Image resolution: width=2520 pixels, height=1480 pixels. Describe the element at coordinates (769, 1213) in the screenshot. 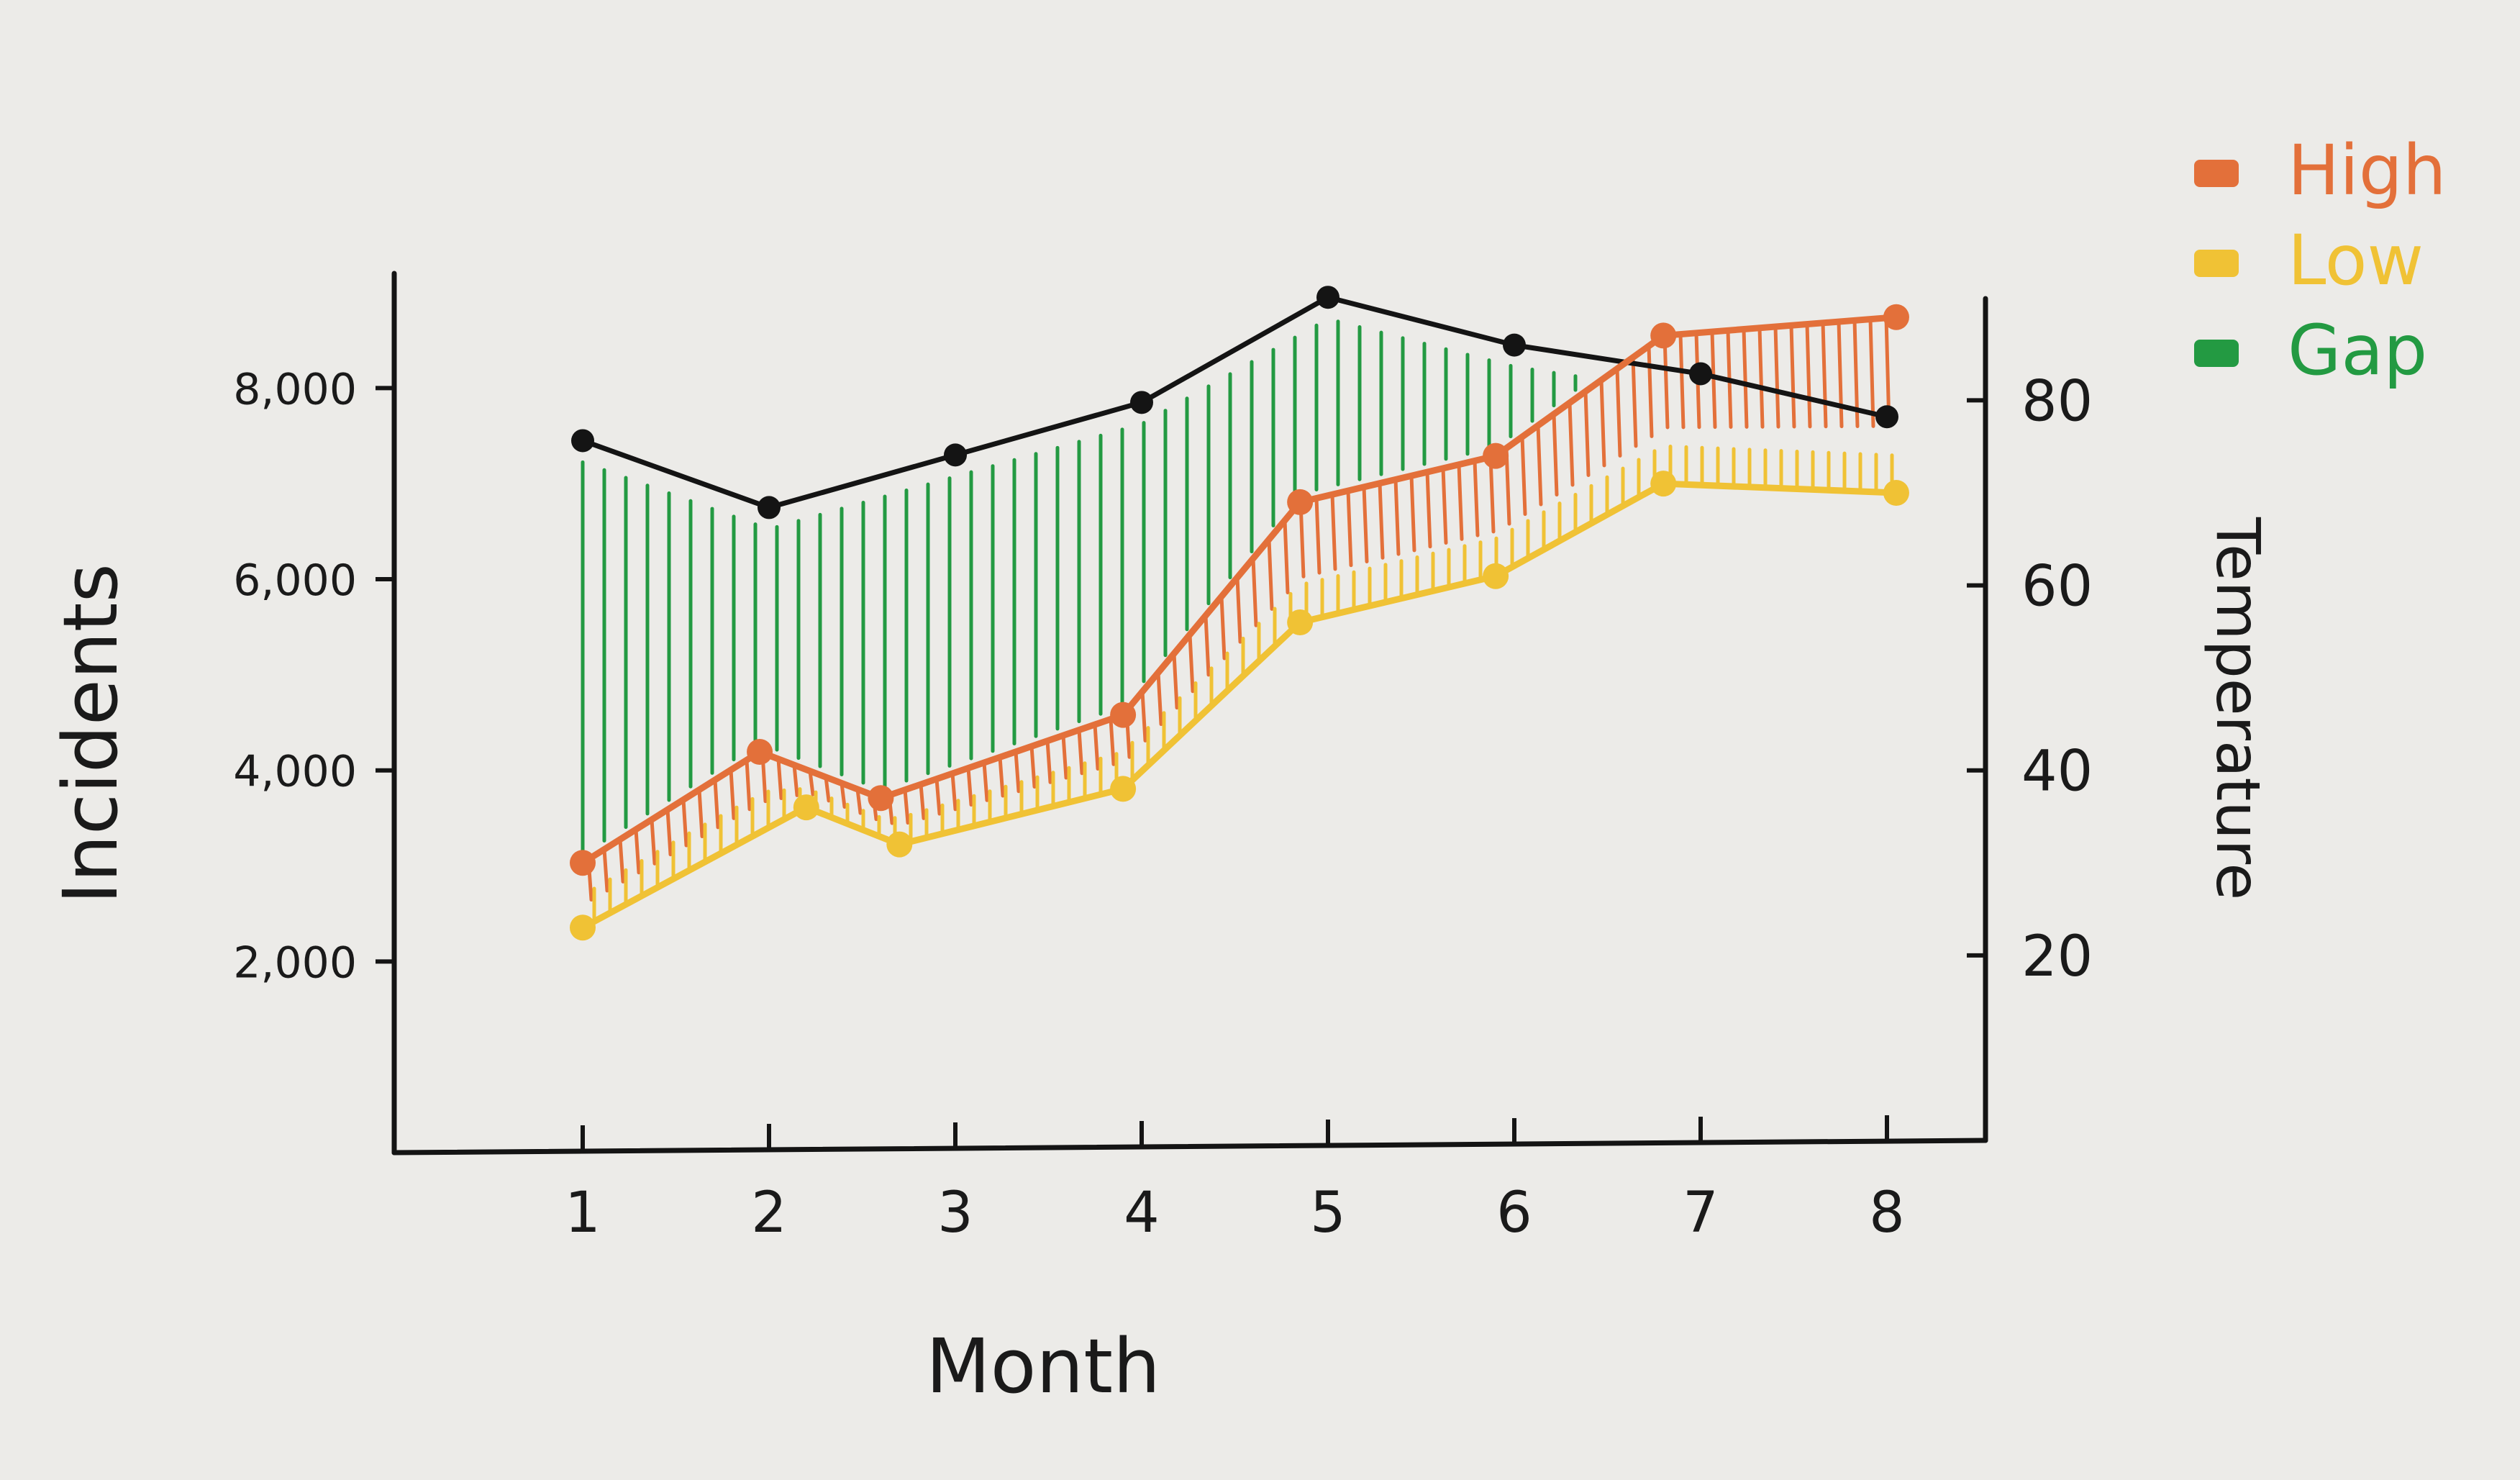

I see `x-tick-label: 2` at that location.